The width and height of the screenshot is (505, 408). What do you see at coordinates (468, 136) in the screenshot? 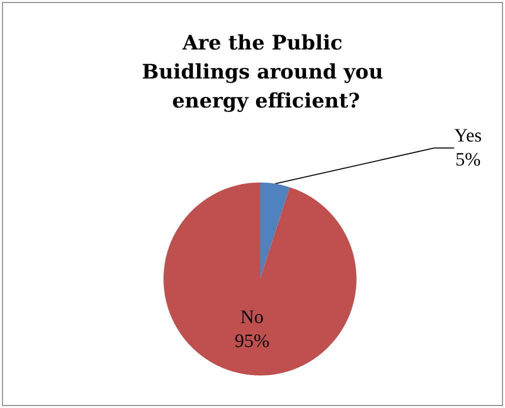
I see `slice-label: Yes` at bounding box center [468, 136].